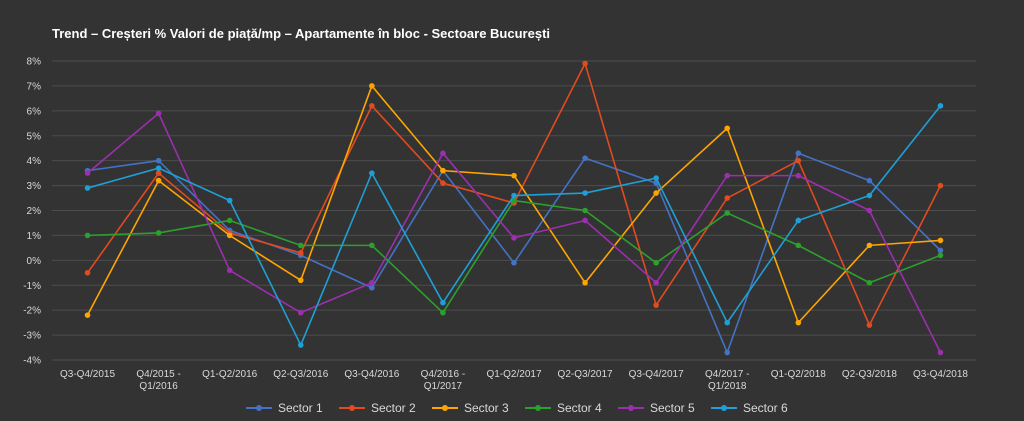 The image size is (1024, 421). I want to click on x-tick-label: Q1-Q2/2017, so click(513, 374).